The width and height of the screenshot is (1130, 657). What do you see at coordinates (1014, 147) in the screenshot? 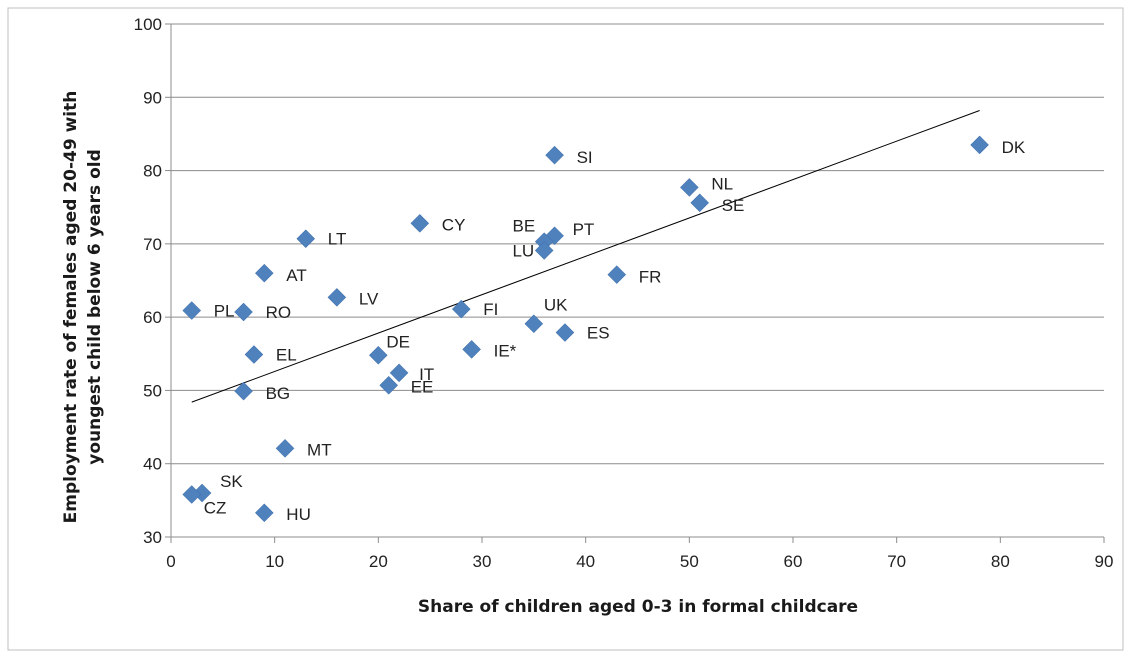
I see `point-label-dk: DK` at bounding box center [1014, 147].